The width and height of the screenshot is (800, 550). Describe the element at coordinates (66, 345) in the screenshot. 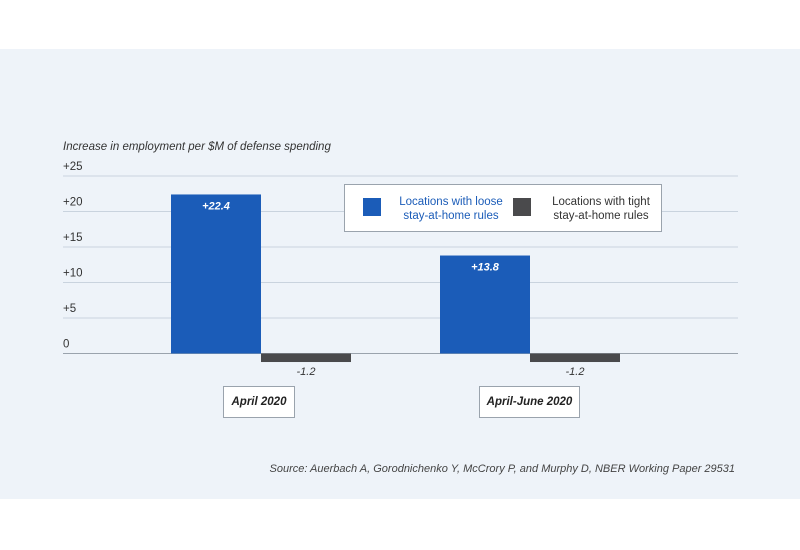

I see `y-tick-label-0: 0` at that location.